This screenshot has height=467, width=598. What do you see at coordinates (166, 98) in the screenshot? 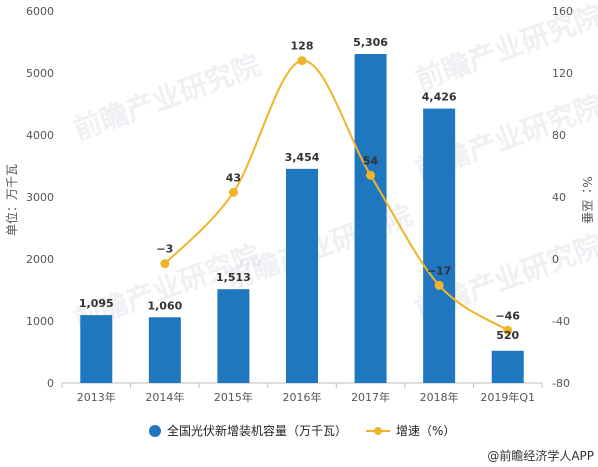
I see `watermark-text: 前瞻产业研究院` at bounding box center [166, 98].